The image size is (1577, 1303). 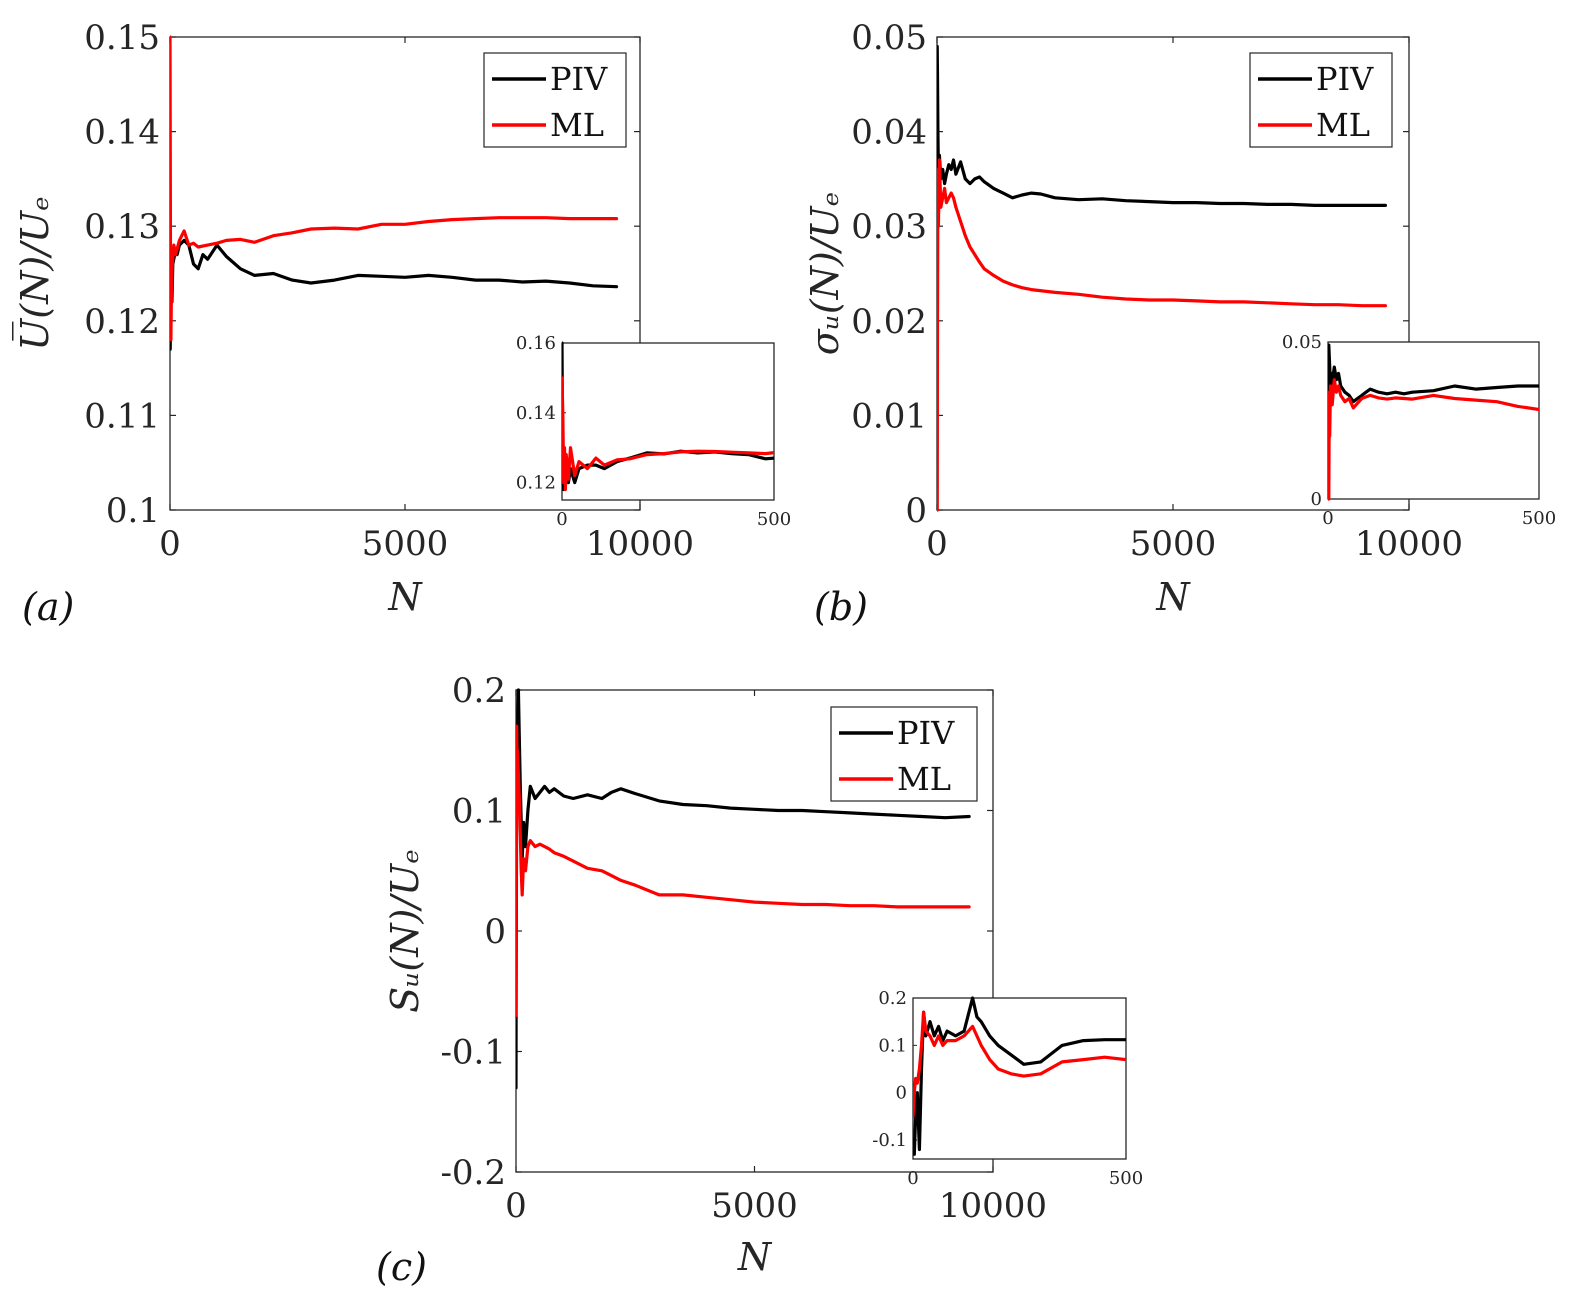 What do you see at coordinates (536, 413) in the screenshot?
I see `inset-y-tick-label: 0.14` at bounding box center [536, 413].